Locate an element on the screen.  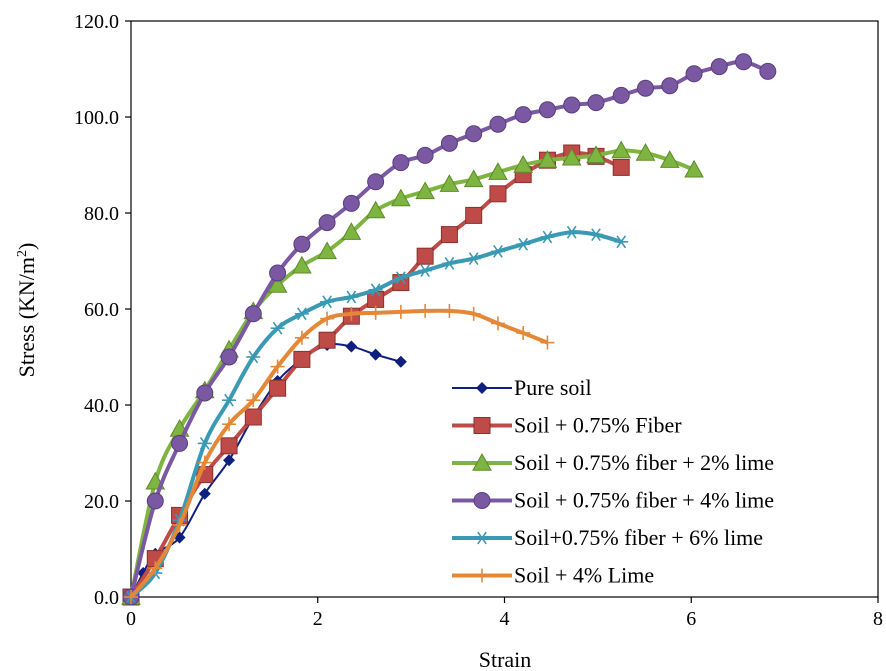
x-axis-title: Strain is located at coordinates (505, 659).